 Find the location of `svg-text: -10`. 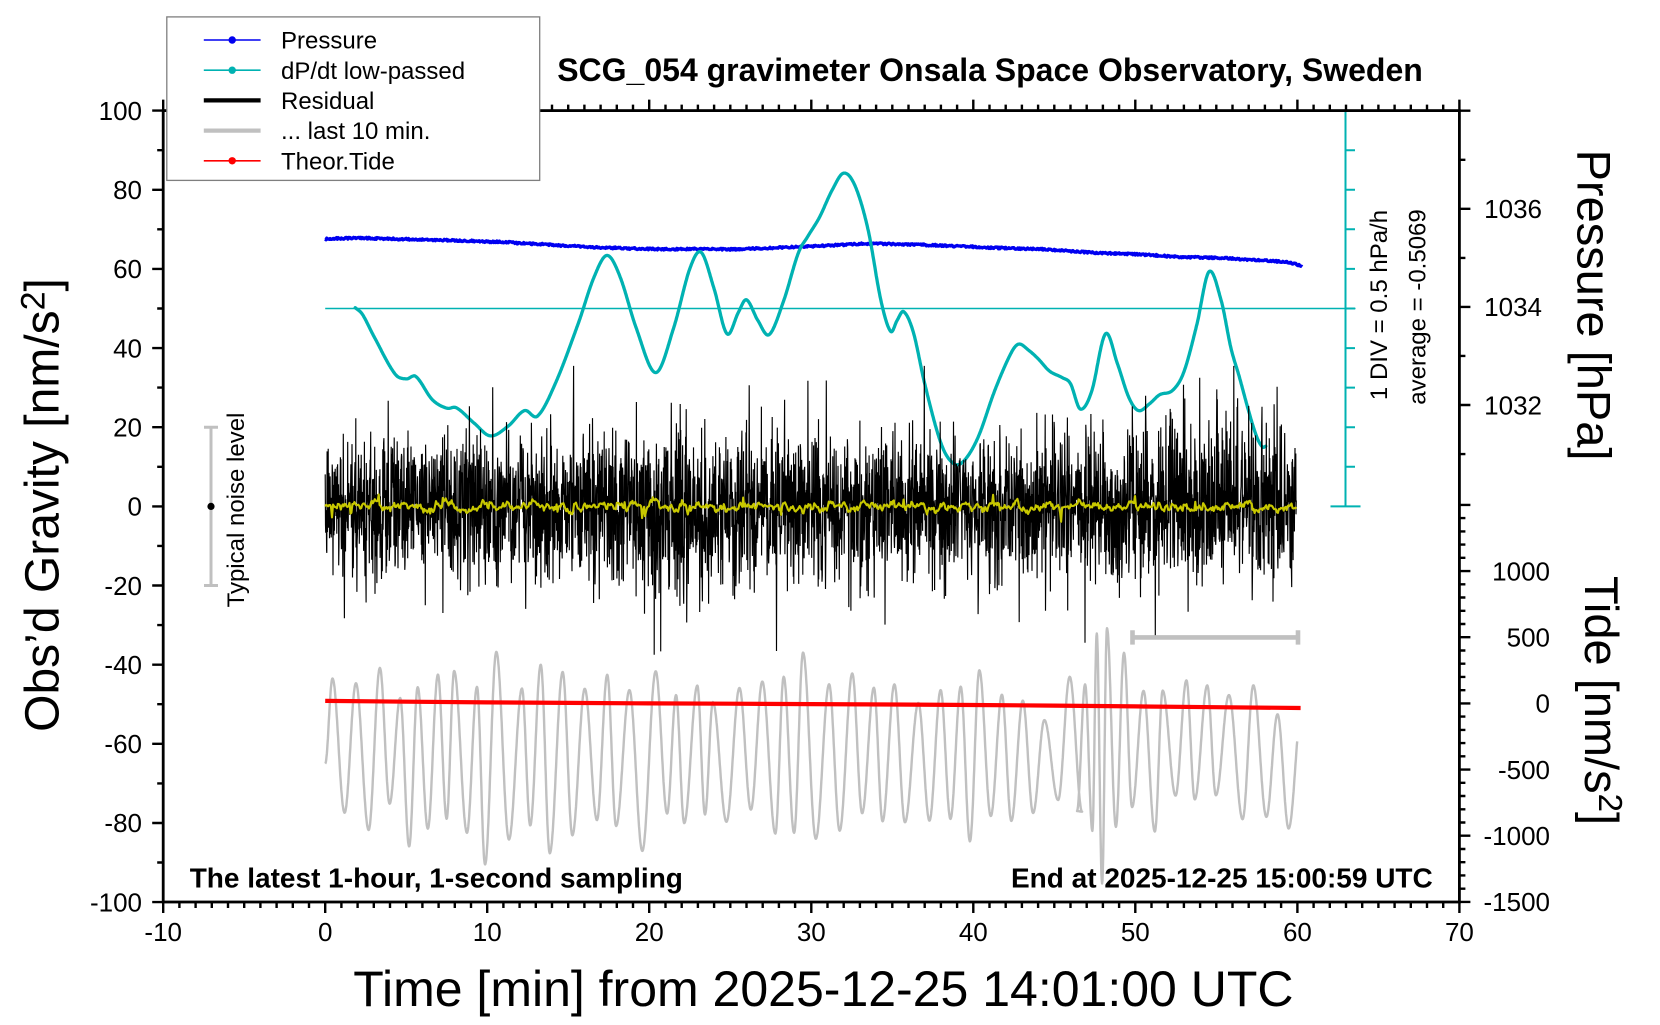

svg-text: -10 is located at coordinates (163, 932).